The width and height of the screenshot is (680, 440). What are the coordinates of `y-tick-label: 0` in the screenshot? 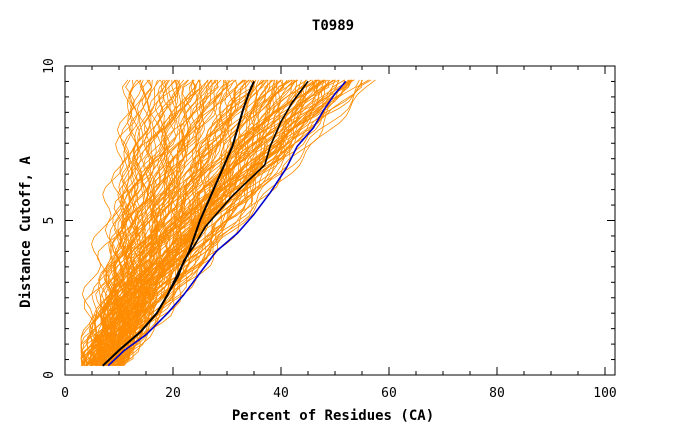 It's located at (49, 375).